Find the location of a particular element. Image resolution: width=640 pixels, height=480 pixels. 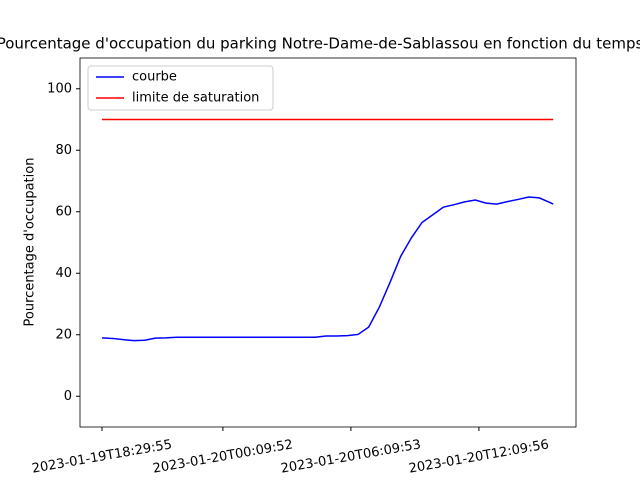

y-tick-label: 60 is located at coordinates (63, 211).